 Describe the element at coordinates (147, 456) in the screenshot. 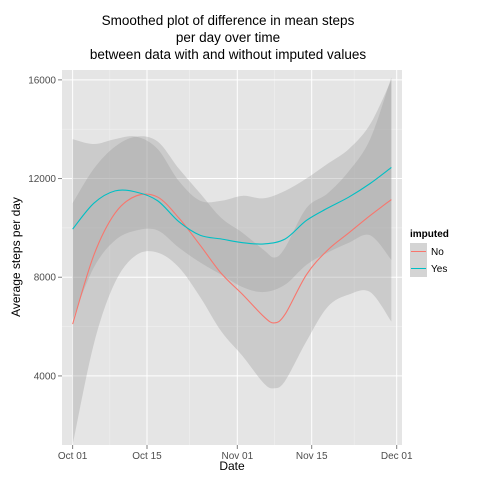

I see `x-tick-label: Oct 15` at that location.